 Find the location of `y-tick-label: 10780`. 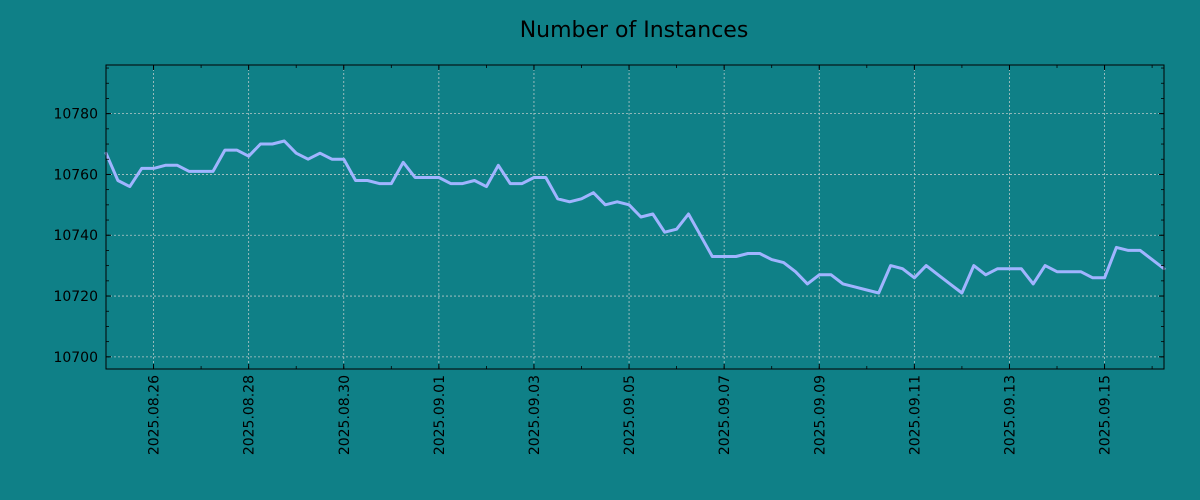

y-tick-label: 10780 is located at coordinates (75, 115).